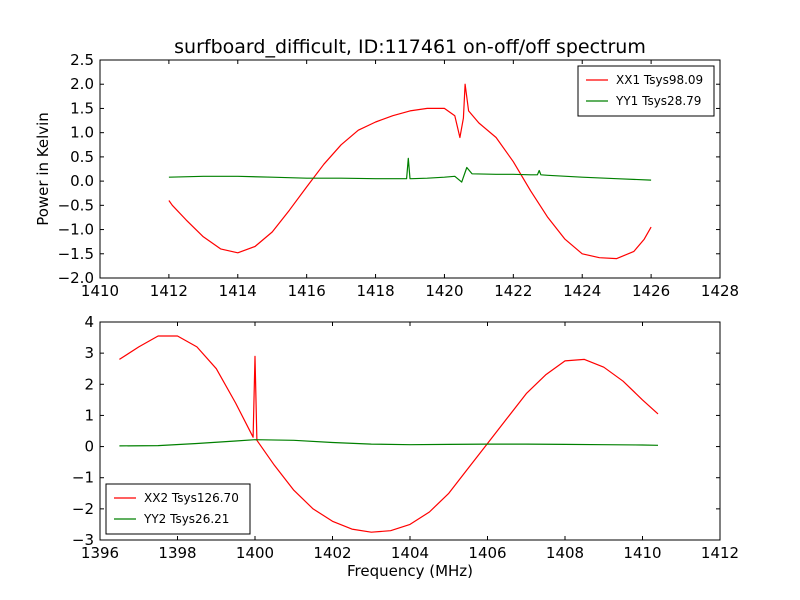  Describe the element at coordinates (191, 498) in the screenshot. I see `legend-label: XX2 Tsys126.70` at that location.